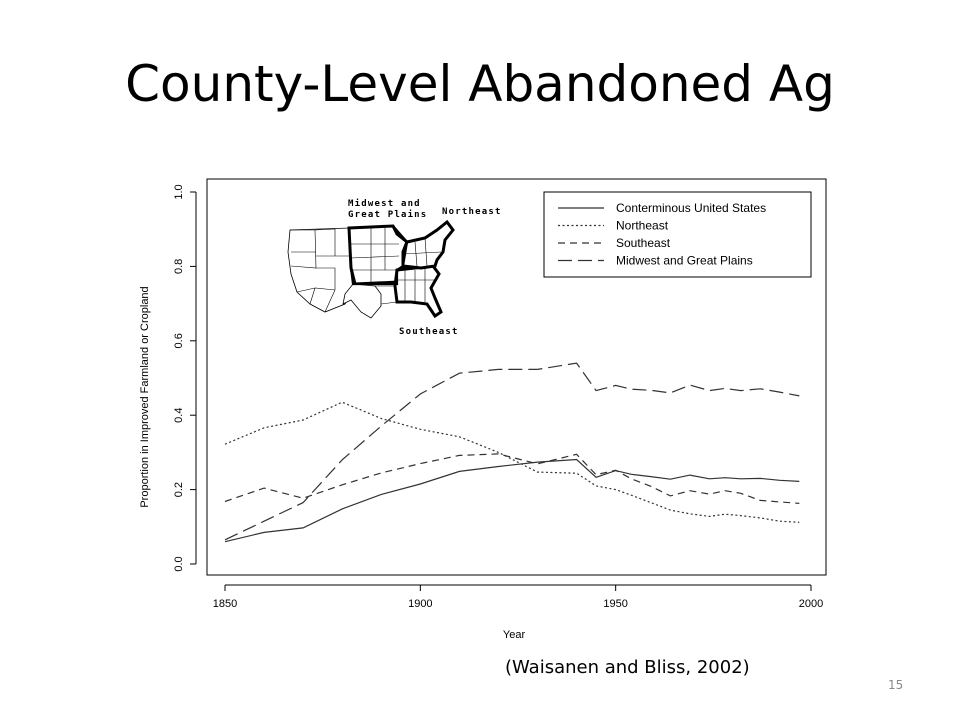 The width and height of the screenshot is (960, 720). I want to click on y-tick-label: 0.2, so click(179, 489).